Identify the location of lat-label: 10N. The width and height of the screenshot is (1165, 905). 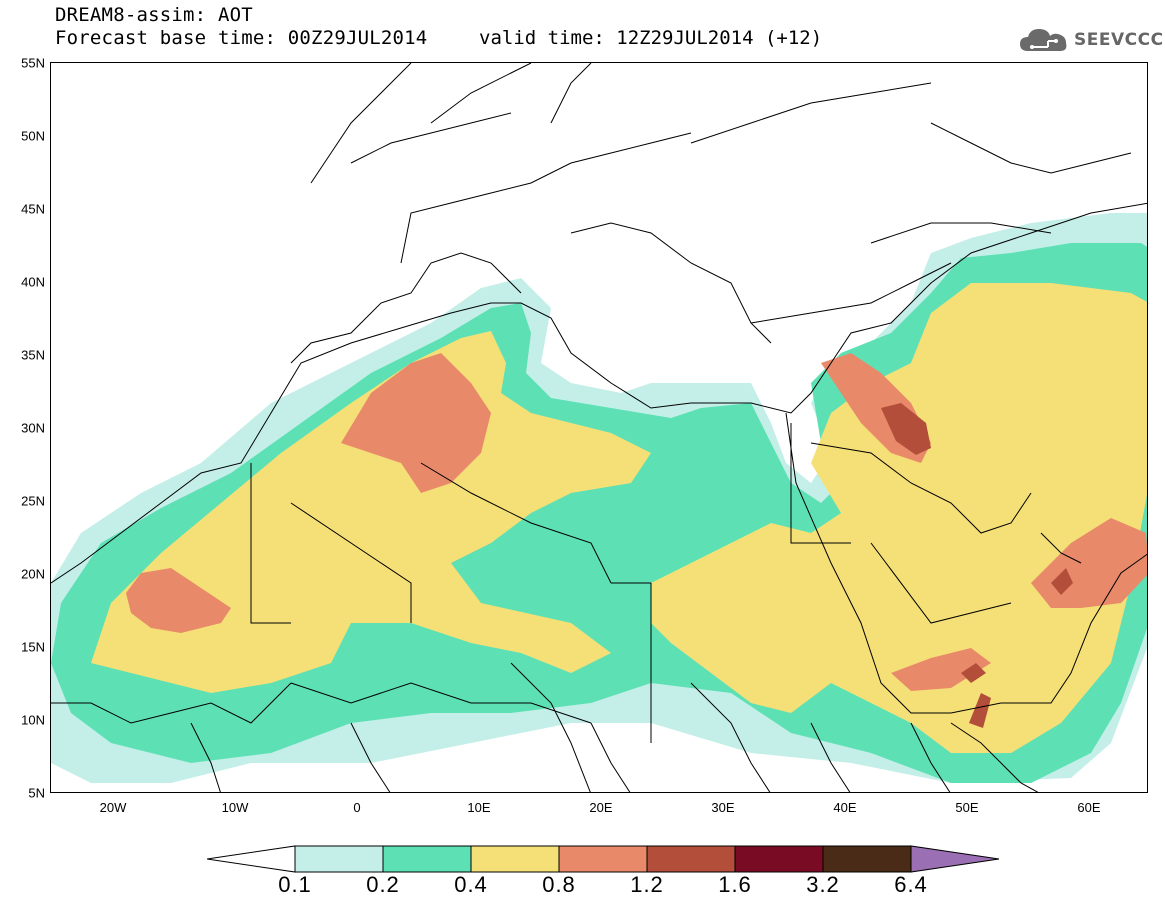
(33, 720).